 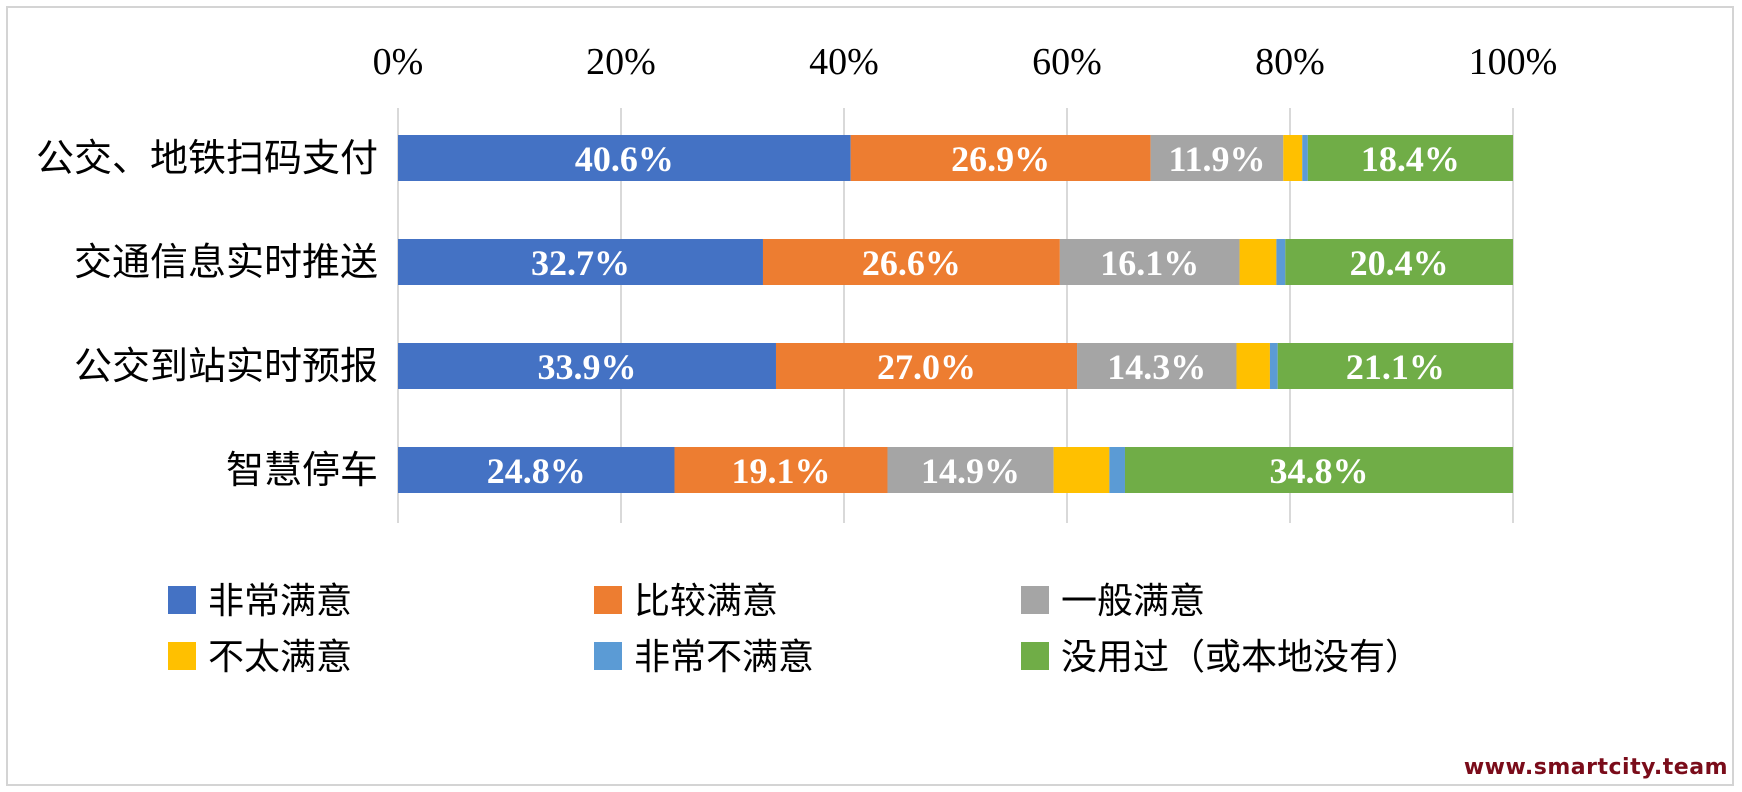 I want to click on data-label: 18.4%, so click(x=1410, y=159).